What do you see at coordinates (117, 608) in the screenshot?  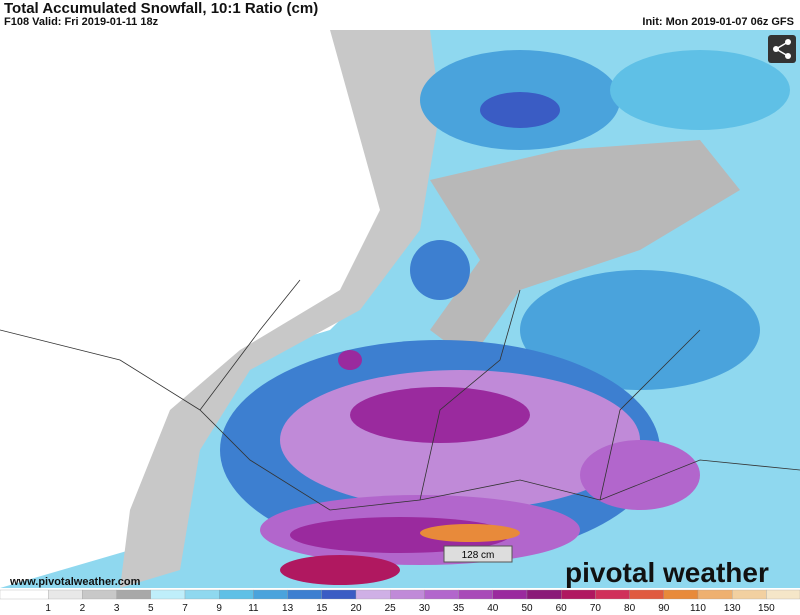 I see `colorbar-label: 3` at bounding box center [117, 608].